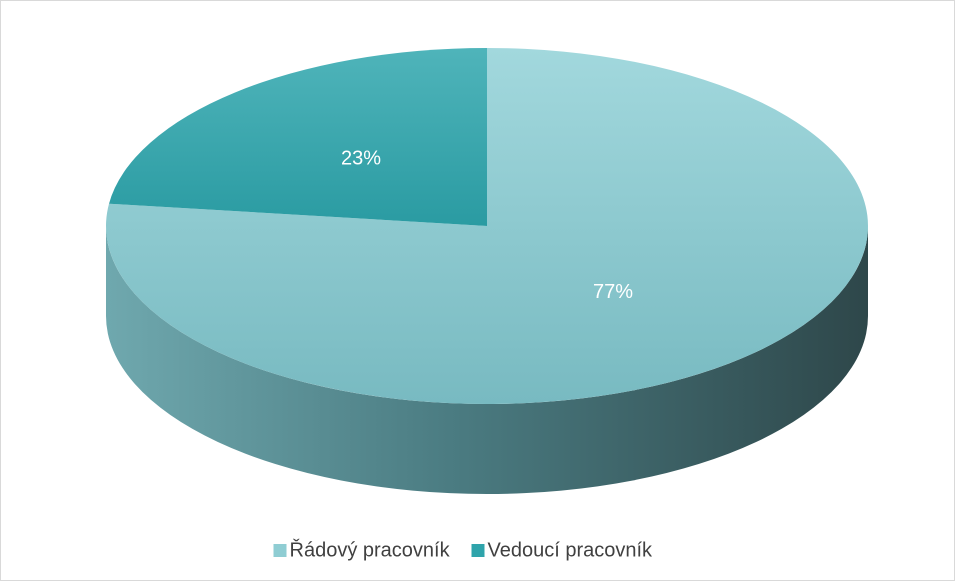 The image size is (955, 581). Describe the element at coordinates (370, 549) in the screenshot. I see `legend-label: Řádový pracovník` at that location.